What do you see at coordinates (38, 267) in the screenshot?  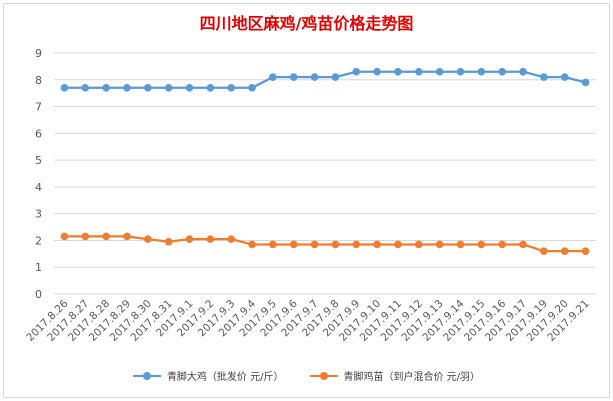 I see `y-tick-label: 1` at bounding box center [38, 267].